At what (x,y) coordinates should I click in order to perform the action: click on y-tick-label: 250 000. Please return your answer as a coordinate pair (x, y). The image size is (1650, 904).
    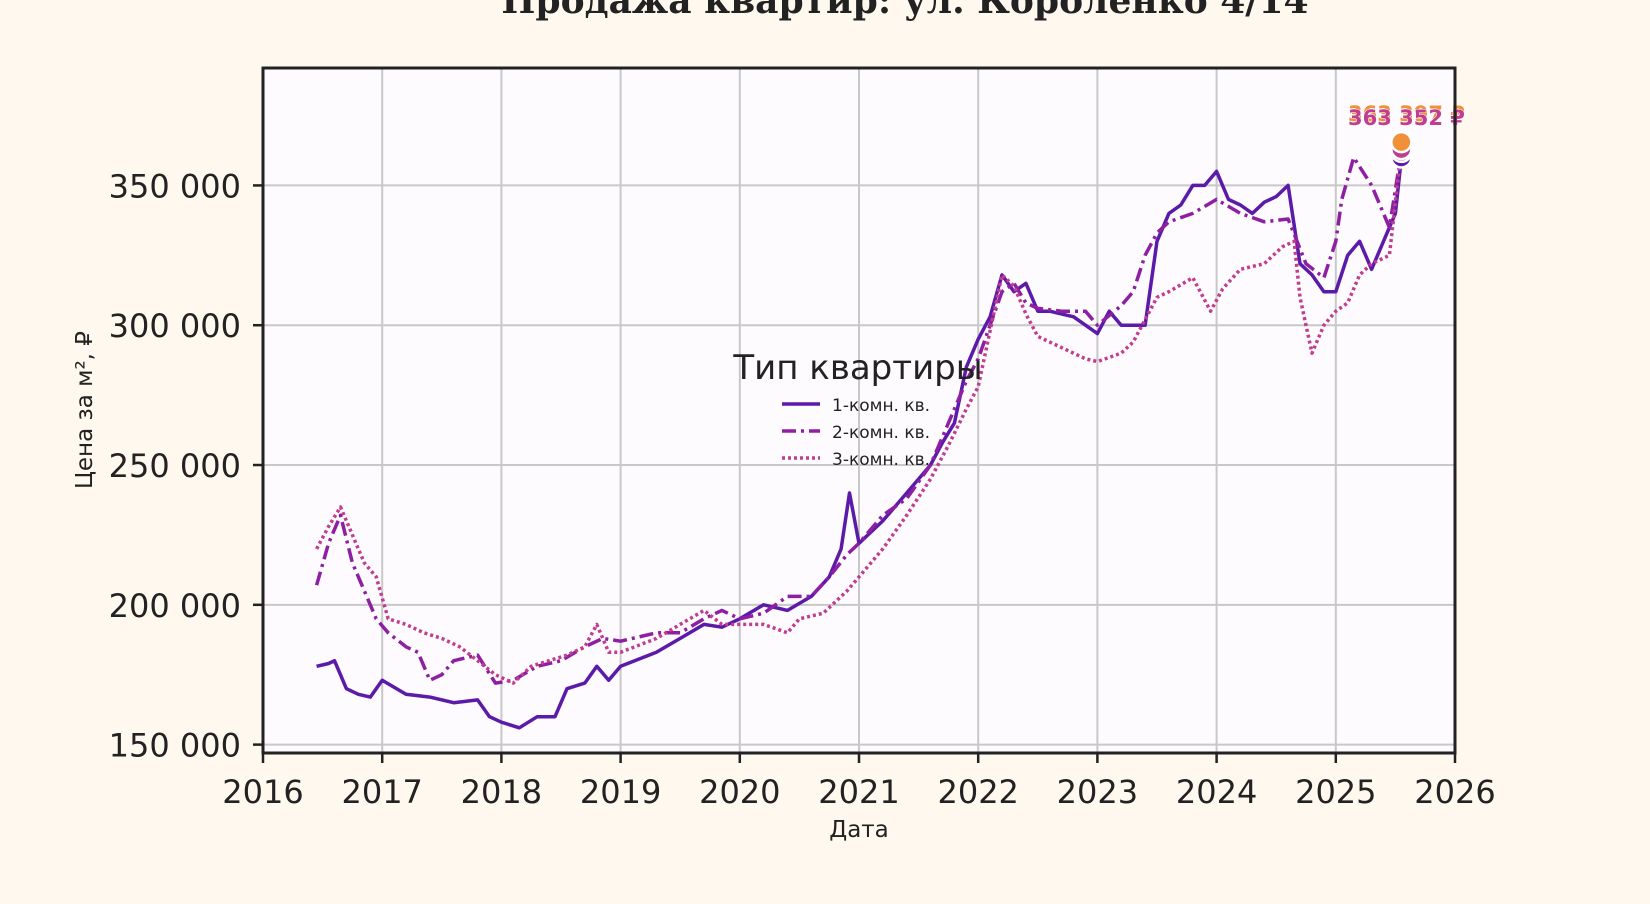
    Looking at the image, I should click on (175, 466).